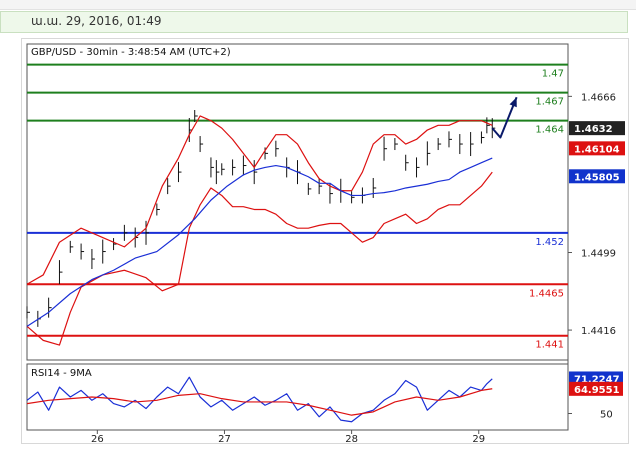  Describe the element at coordinates (597, 379) in the screenshot. I see `rsi-tag-0-label: 71.2247` at that location.